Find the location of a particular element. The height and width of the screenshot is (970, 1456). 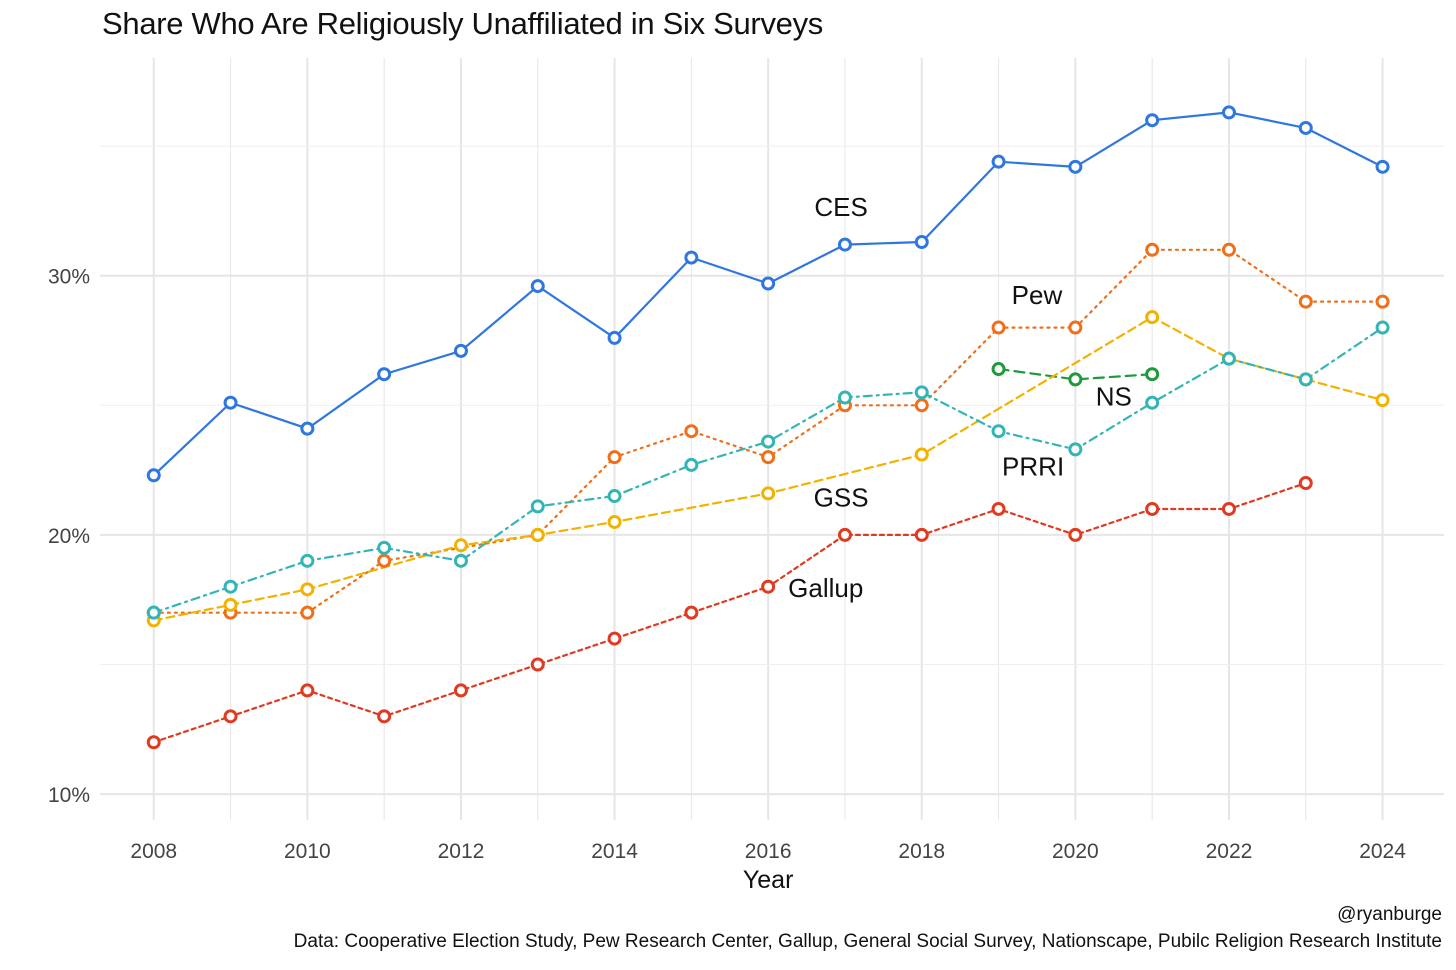

x-tick-label: 2024 is located at coordinates (1382, 851).